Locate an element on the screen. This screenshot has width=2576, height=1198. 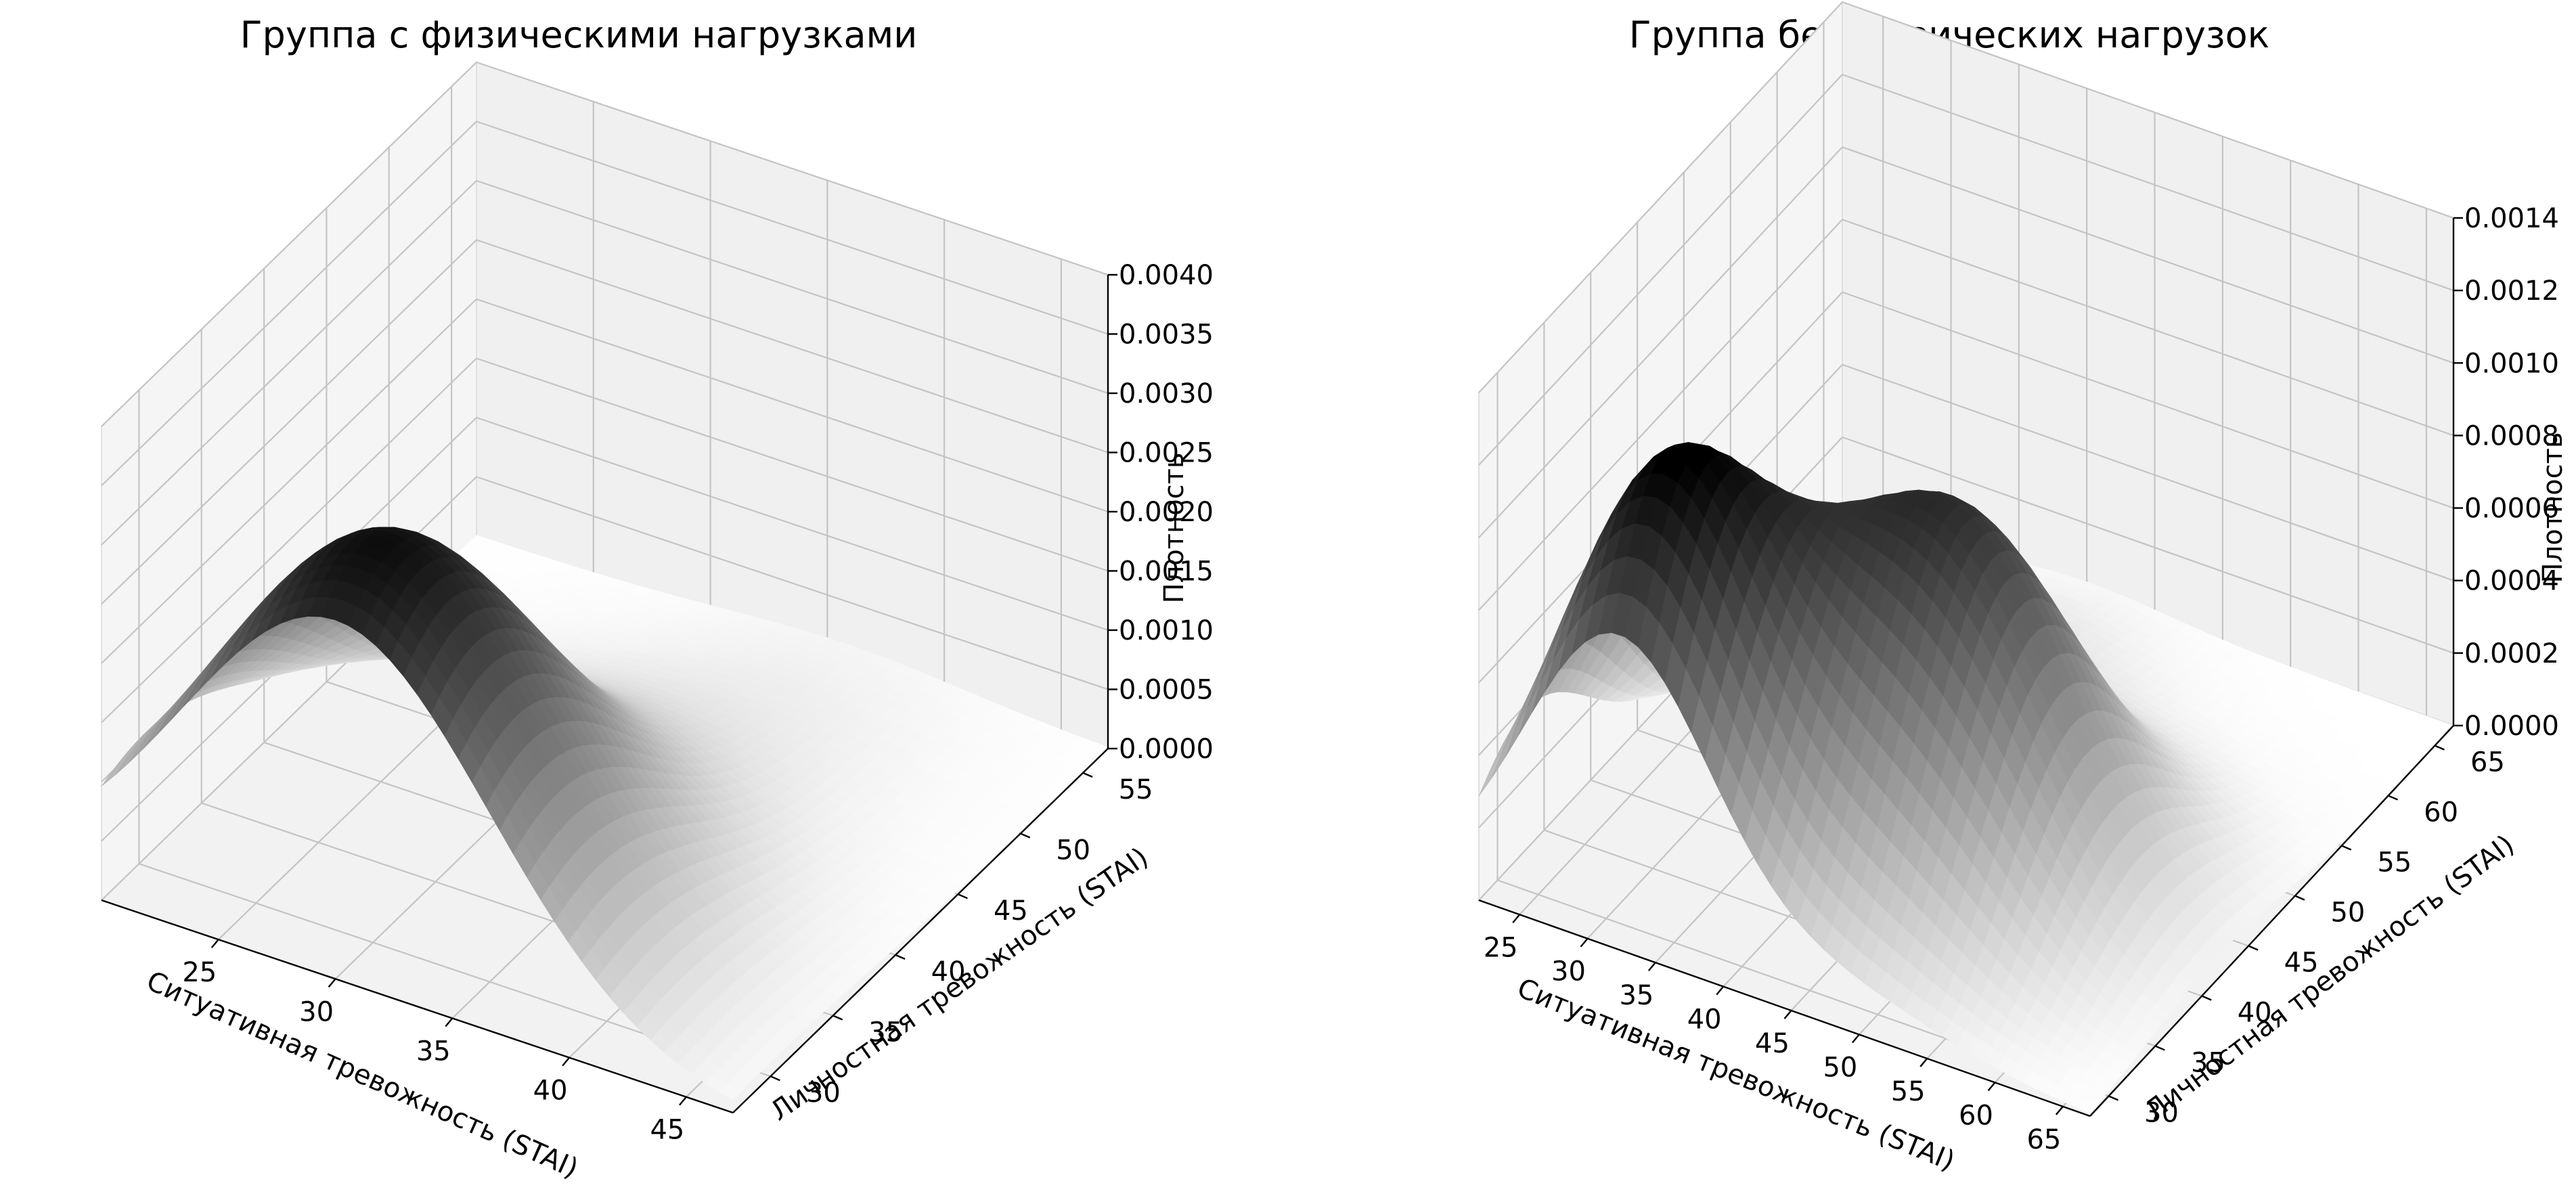
z-tick-label: 0.0002 is located at coordinates (2511, 653).